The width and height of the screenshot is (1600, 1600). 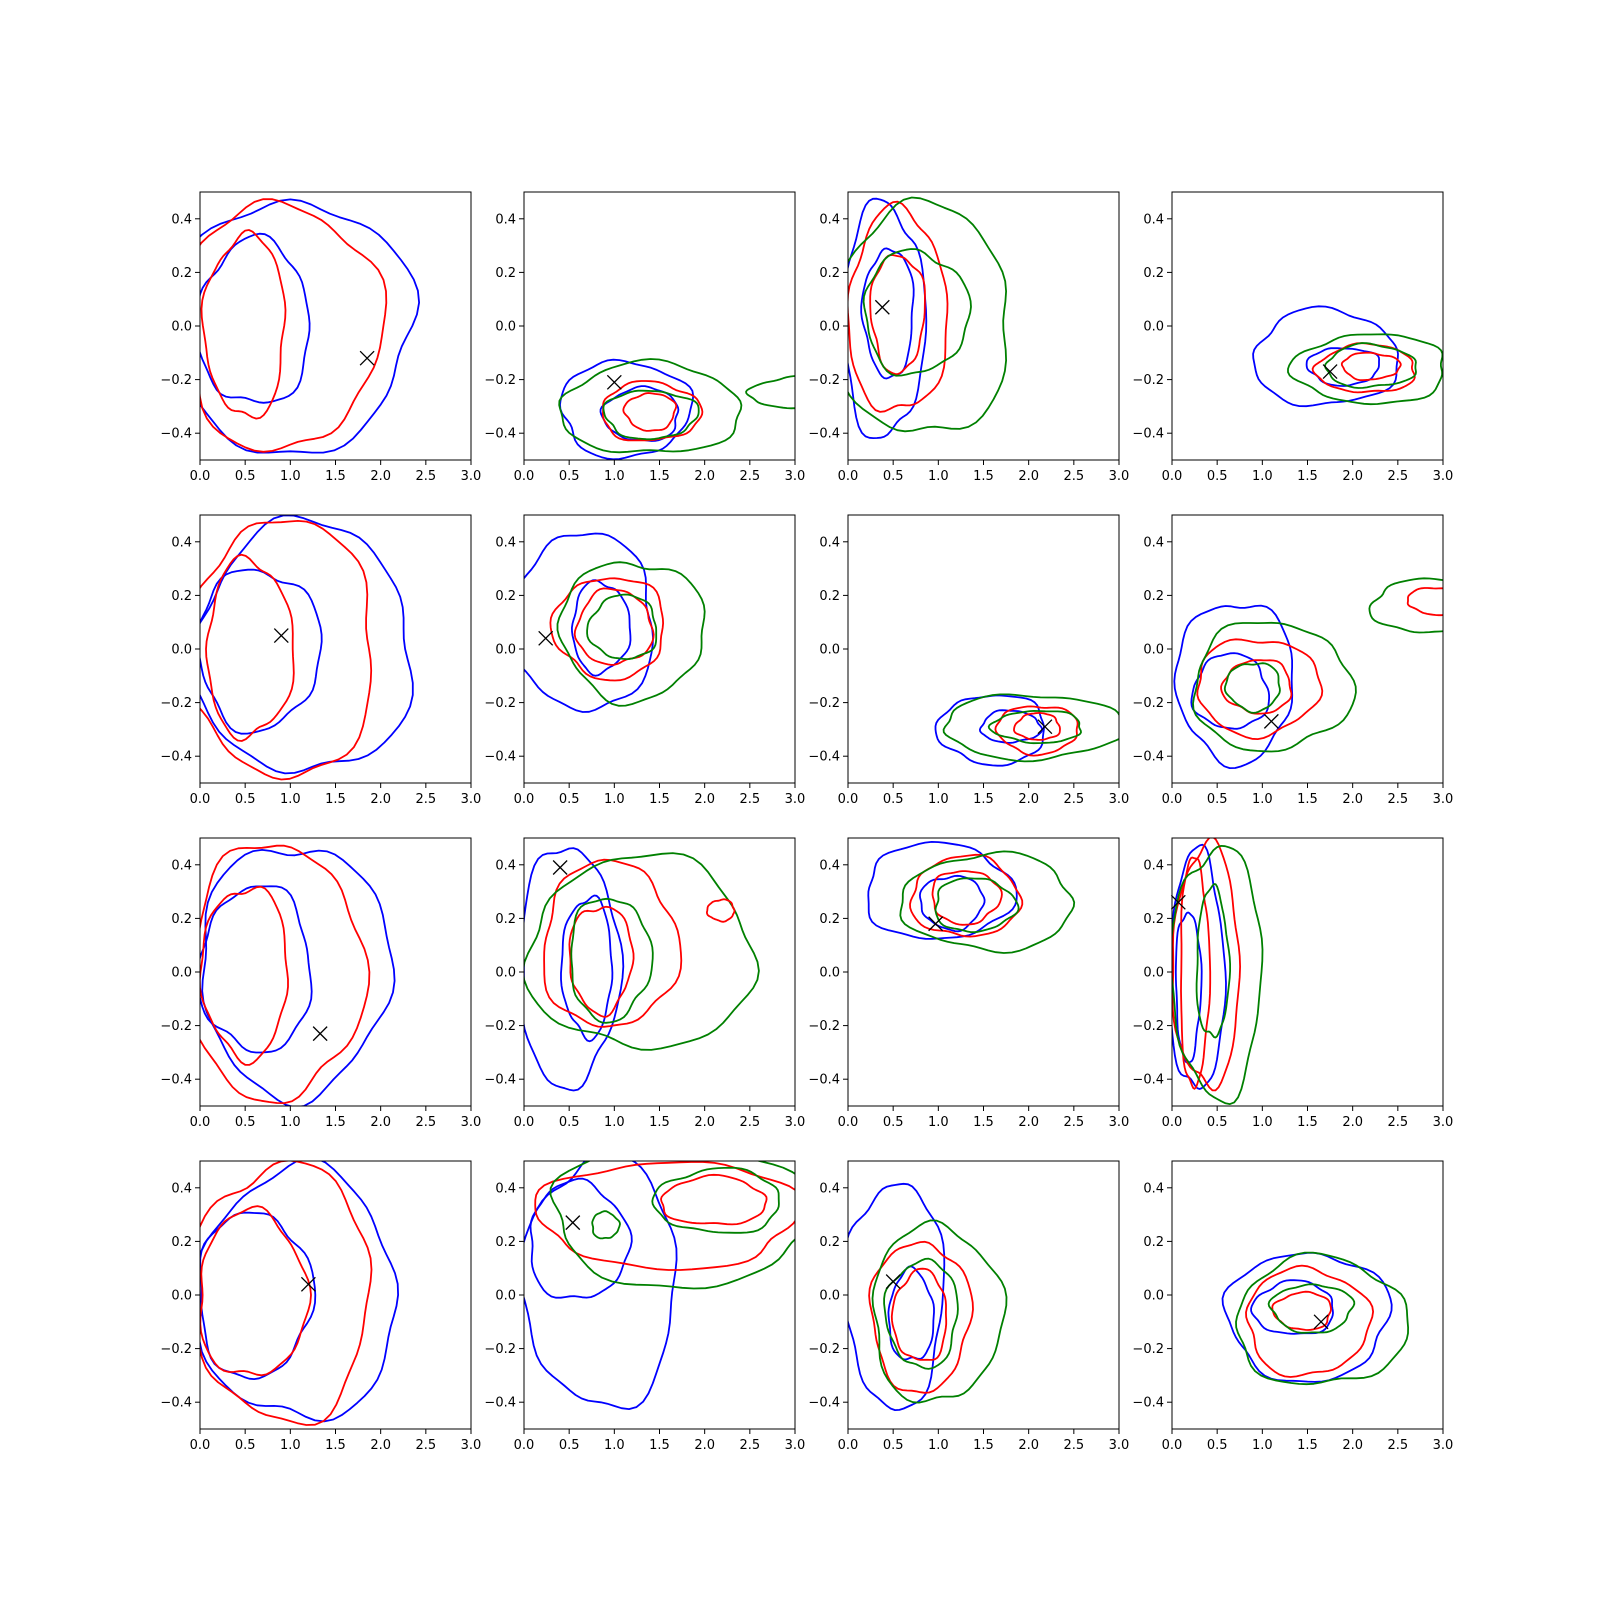 I want to click on panel-4-2: 0.0 0.5 1.0 1.5 2.0 2.5 3.0 −0.4 −0.2 0.0 0.2 0.4, so click(x=644, y=1306).